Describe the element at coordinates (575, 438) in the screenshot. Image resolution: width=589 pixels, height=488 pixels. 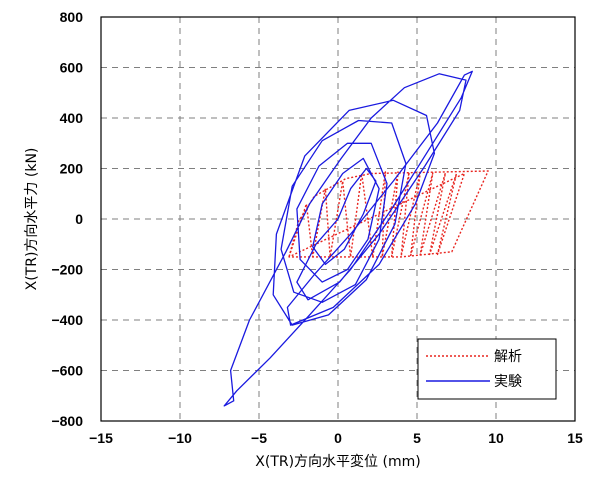
I see `x-tick-label: 15` at that location.